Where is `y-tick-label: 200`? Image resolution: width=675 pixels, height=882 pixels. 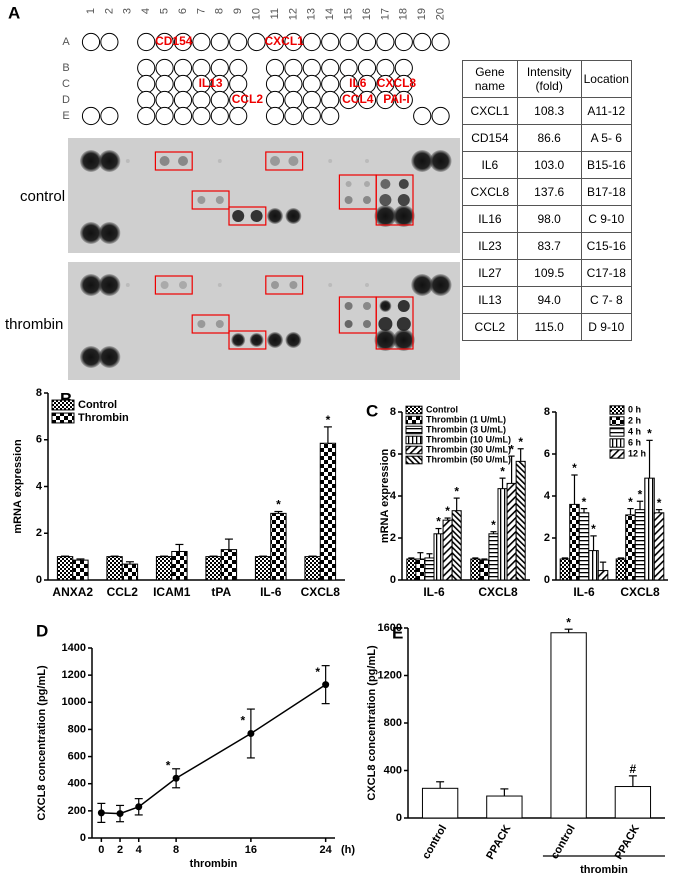 y-tick-label: 200 is located at coordinates (77, 811).